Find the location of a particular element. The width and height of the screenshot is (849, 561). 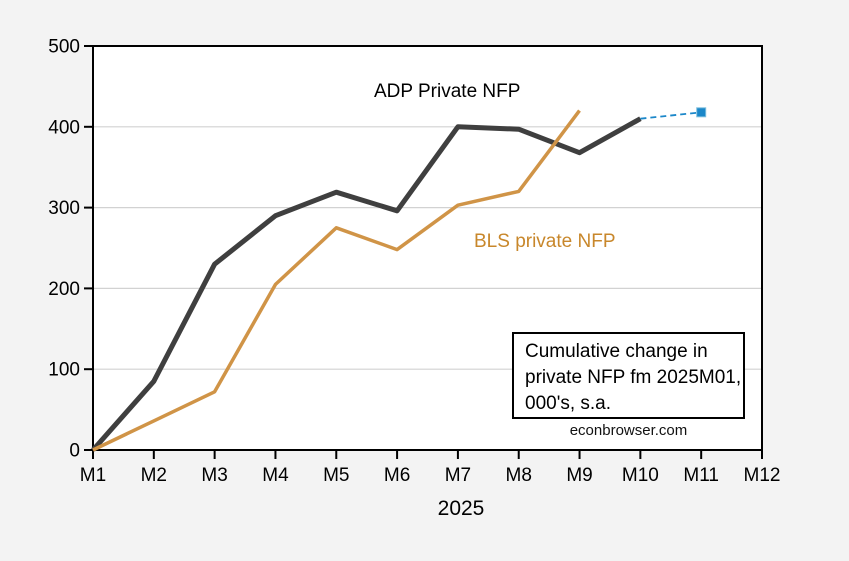

x-tick-label: M11 is located at coordinates (701, 475).